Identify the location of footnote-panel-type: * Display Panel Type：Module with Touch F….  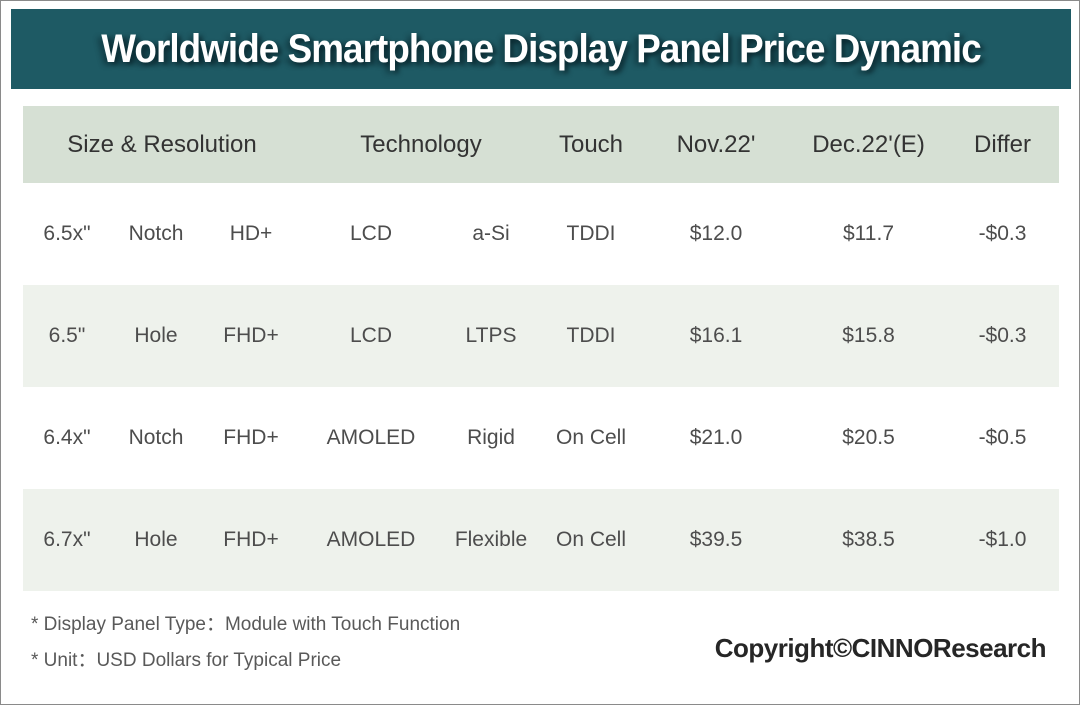
(246, 624).